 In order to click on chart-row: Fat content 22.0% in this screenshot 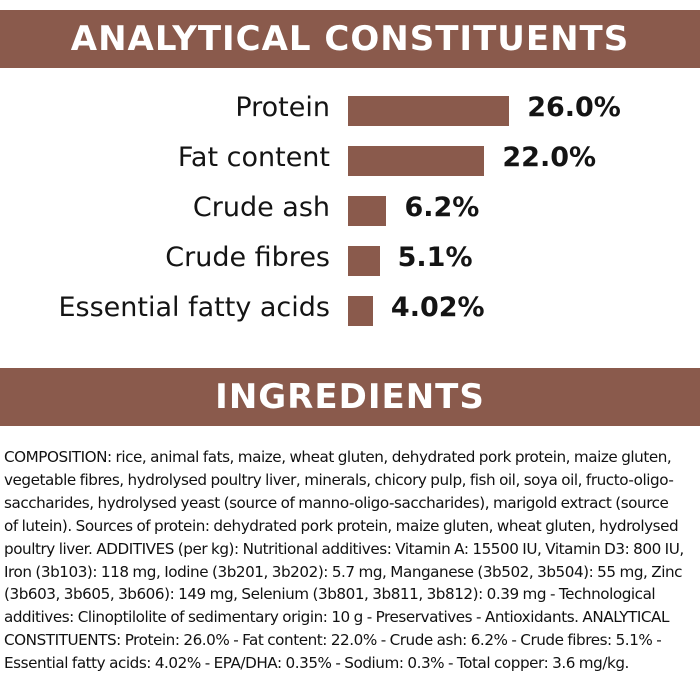, I will do `click(350, 159)`.